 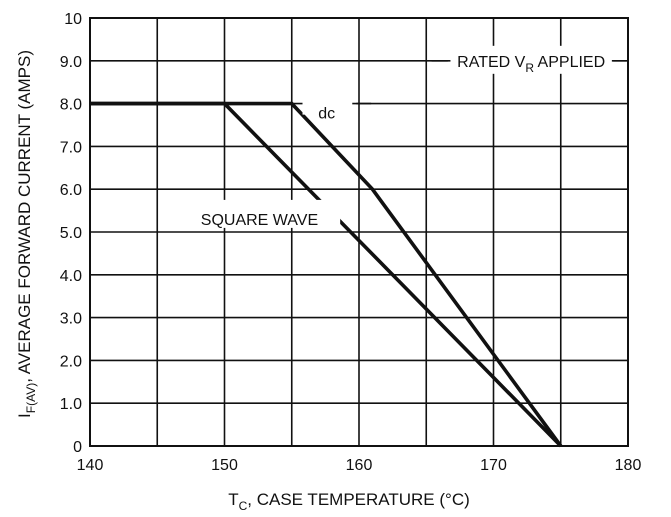 What do you see at coordinates (243, 506) in the screenshot?
I see `x-axis-label-sub: C` at bounding box center [243, 506].